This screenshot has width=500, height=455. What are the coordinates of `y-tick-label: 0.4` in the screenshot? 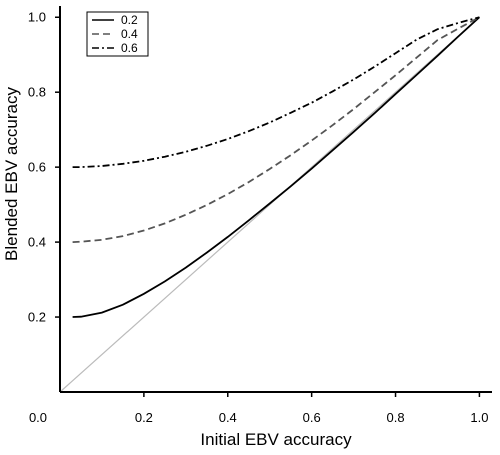 It's located at (37, 242).